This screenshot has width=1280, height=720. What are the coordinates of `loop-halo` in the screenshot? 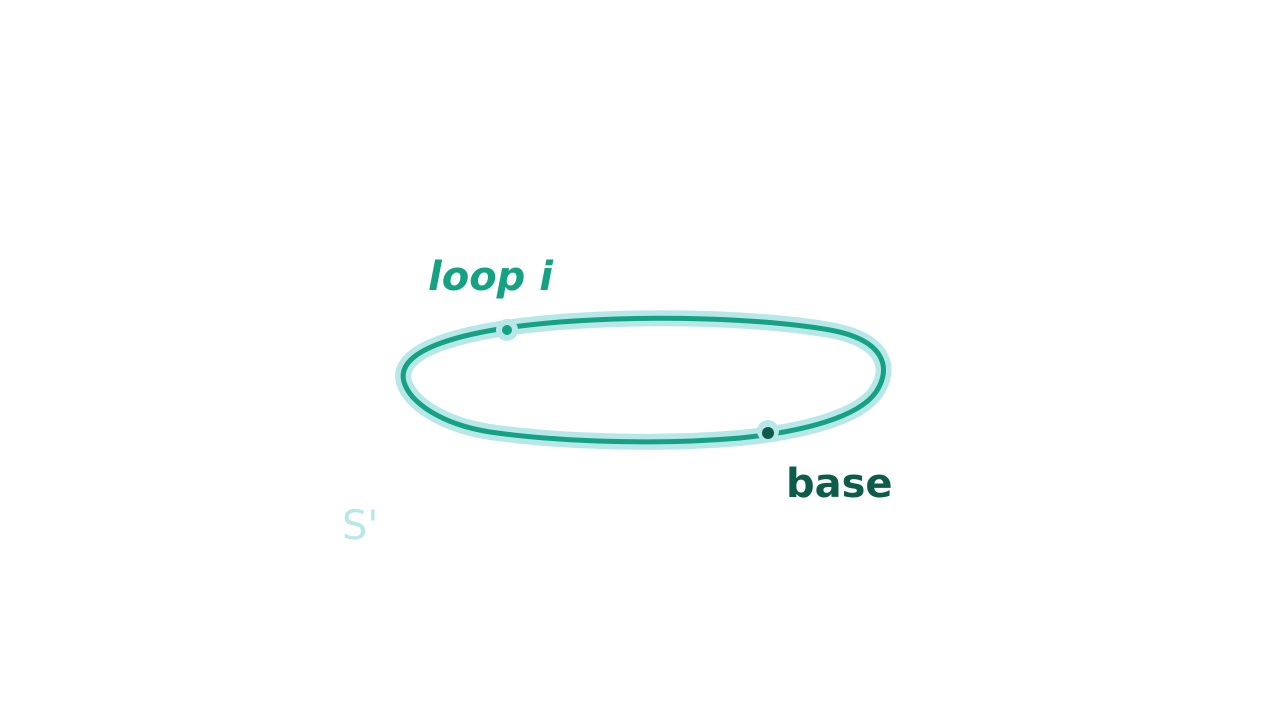 It's located at (643, 380).